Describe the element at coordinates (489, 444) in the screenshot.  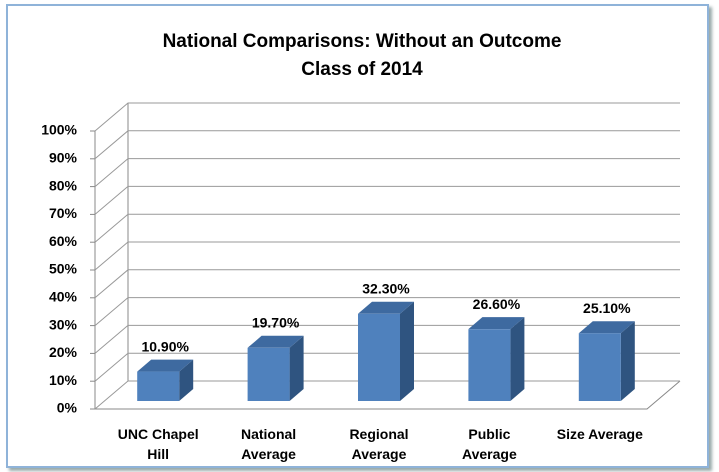
I see `x-tick-label: Public Average` at that location.